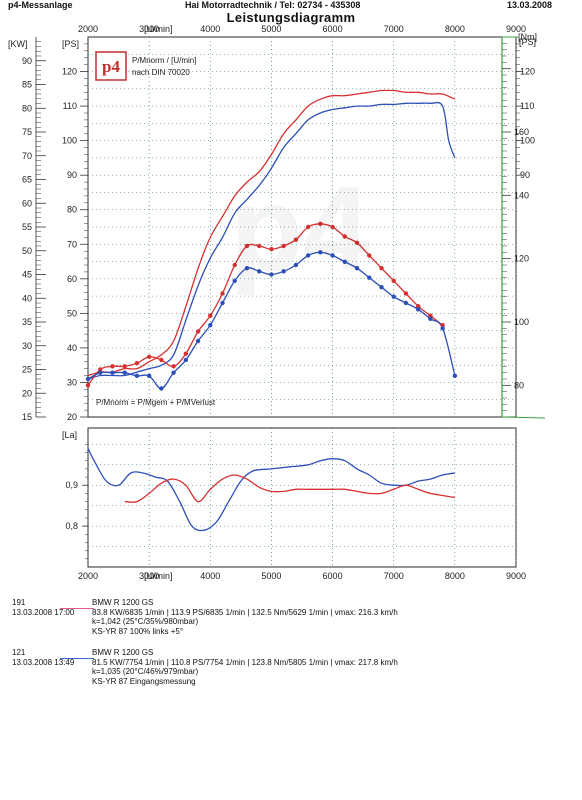 This screenshot has height=800, width=582. Describe the element at coordinates (27, 180) in the screenshot. I see `kw-tick-label: 65` at that location.